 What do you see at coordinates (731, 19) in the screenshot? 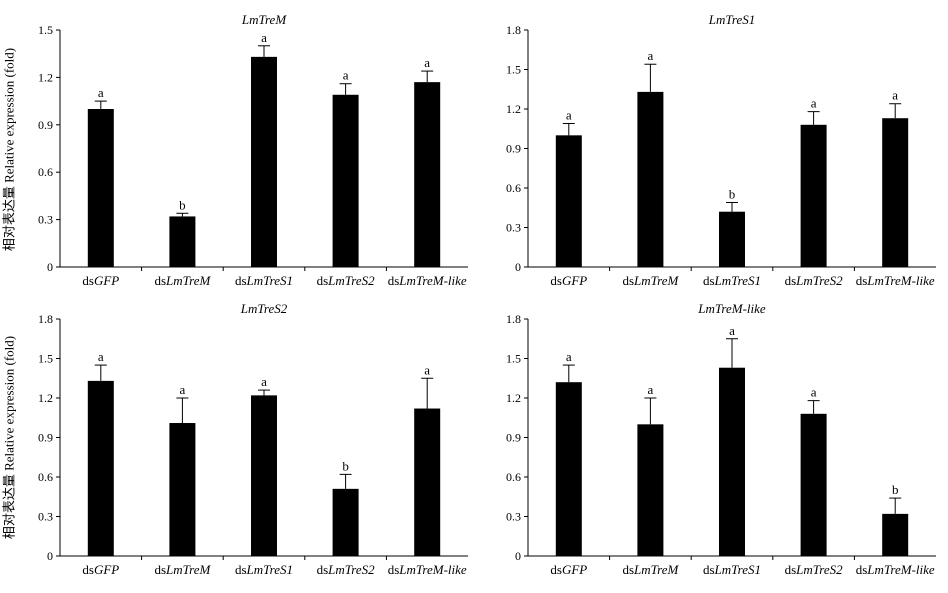
I see `chart-title: LmTreS1` at bounding box center [731, 19].